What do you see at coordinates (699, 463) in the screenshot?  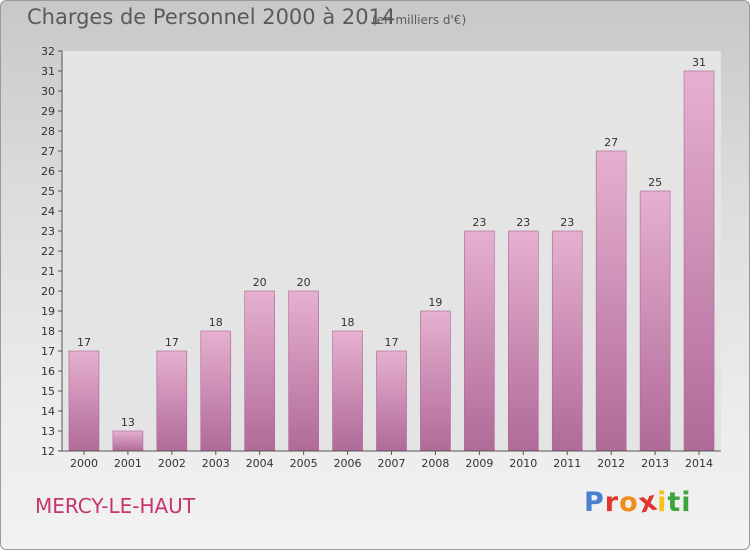 I see `x-tick-label-2014: 2014` at bounding box center [699, 463].